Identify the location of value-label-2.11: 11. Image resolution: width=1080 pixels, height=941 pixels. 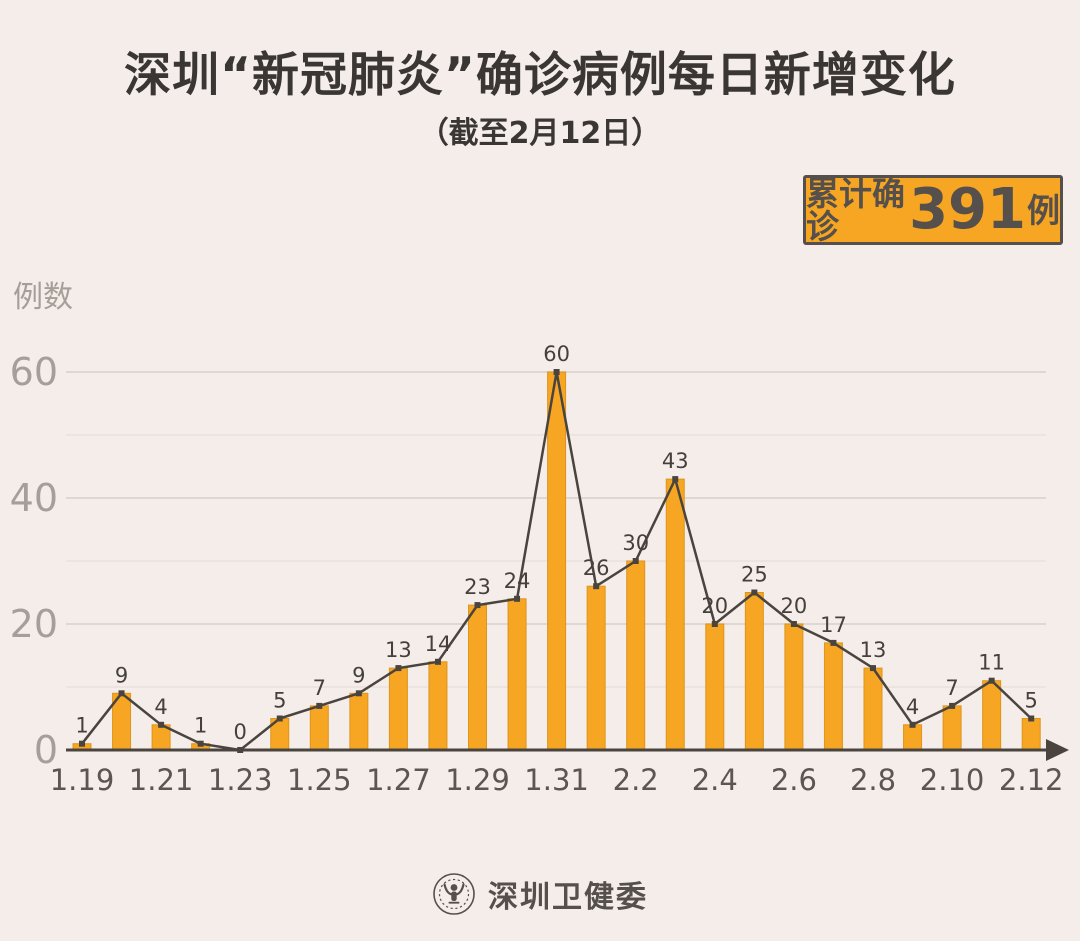
(991, 663).